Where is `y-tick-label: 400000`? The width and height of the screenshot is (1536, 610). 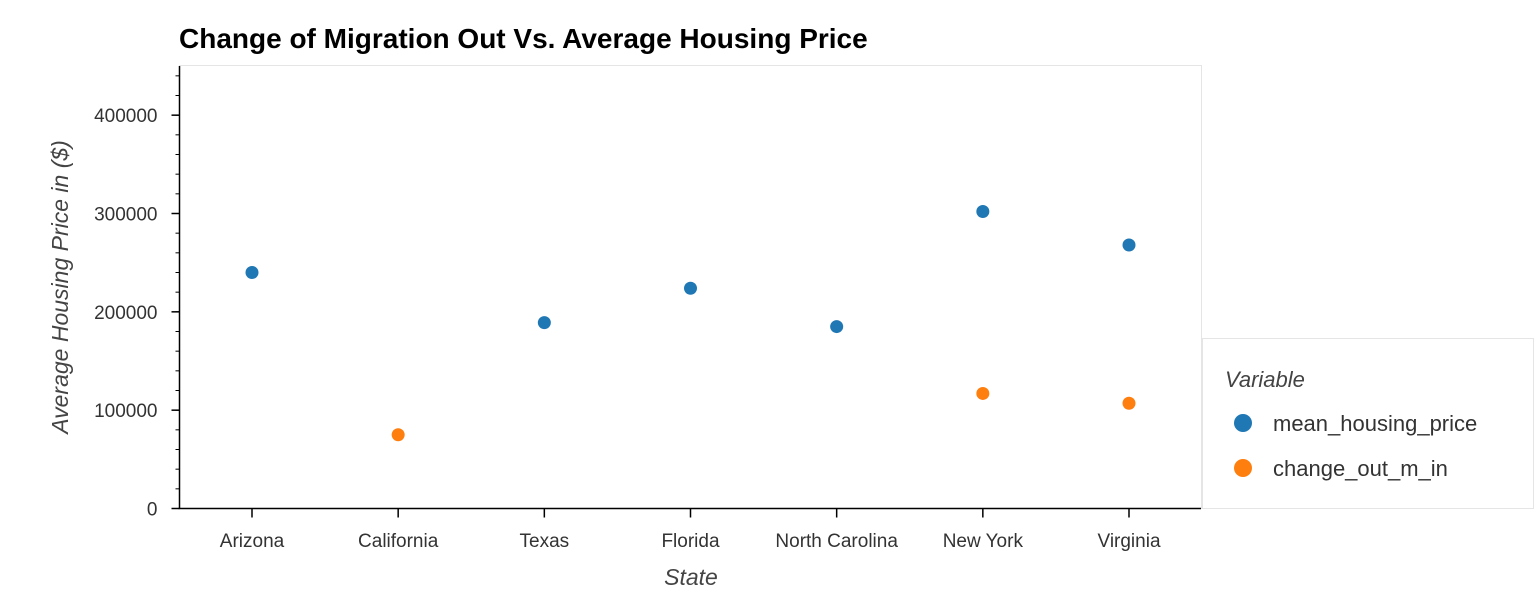 y-tick-label: 400000 is located at coordinates (125, 116).